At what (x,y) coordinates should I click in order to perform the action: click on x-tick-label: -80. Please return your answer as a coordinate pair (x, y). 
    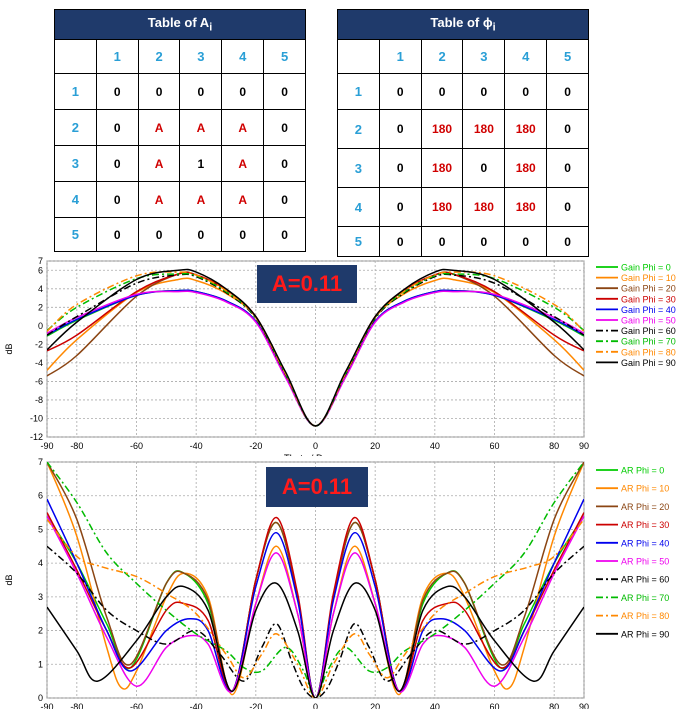
    Looking at the image, I should click on (76, 446).